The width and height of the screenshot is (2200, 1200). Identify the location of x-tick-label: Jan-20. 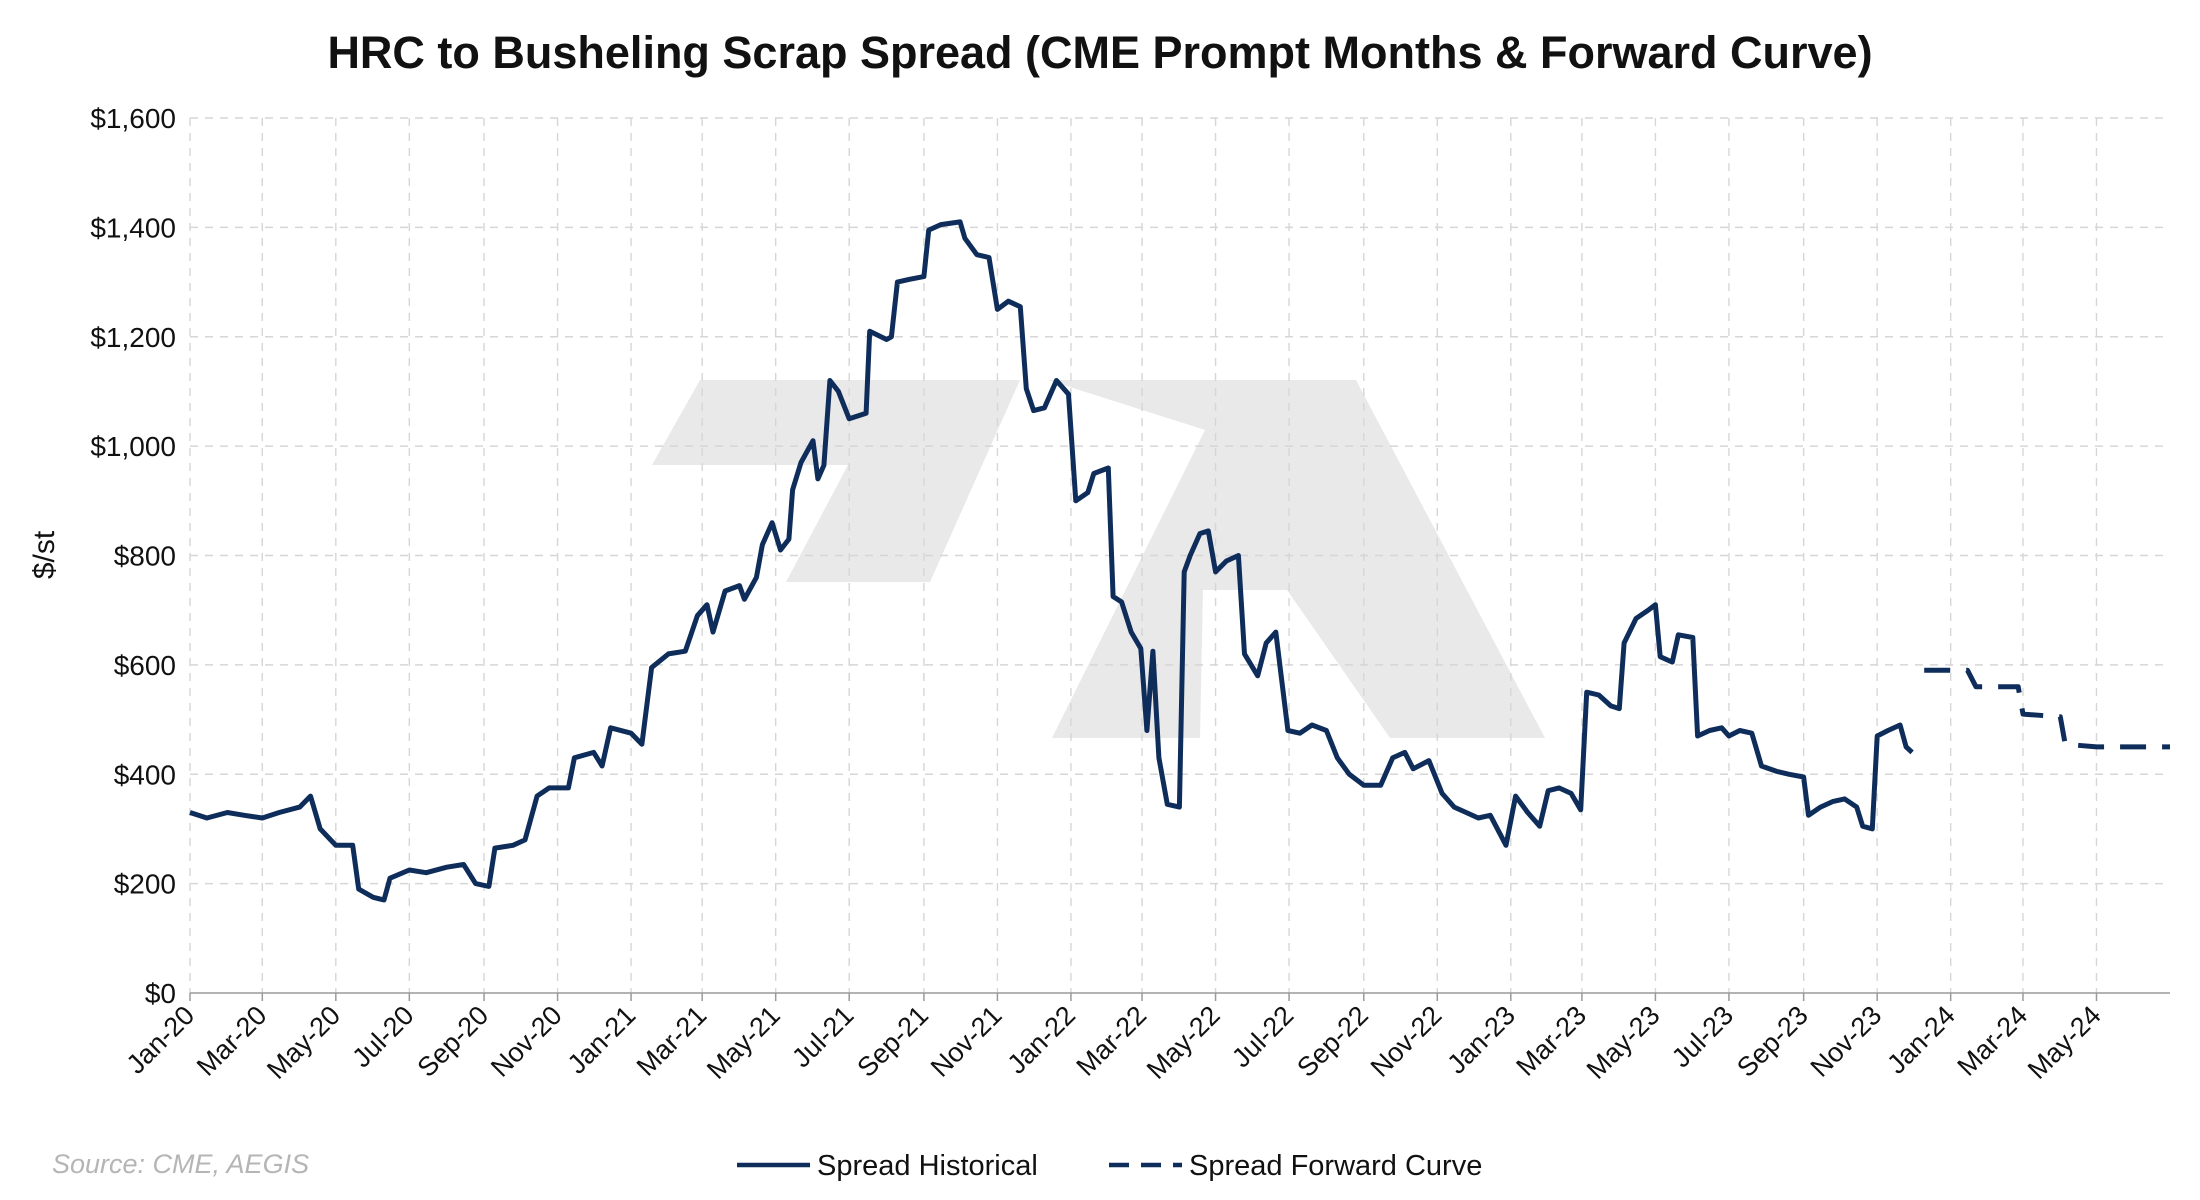
(161, 1040).